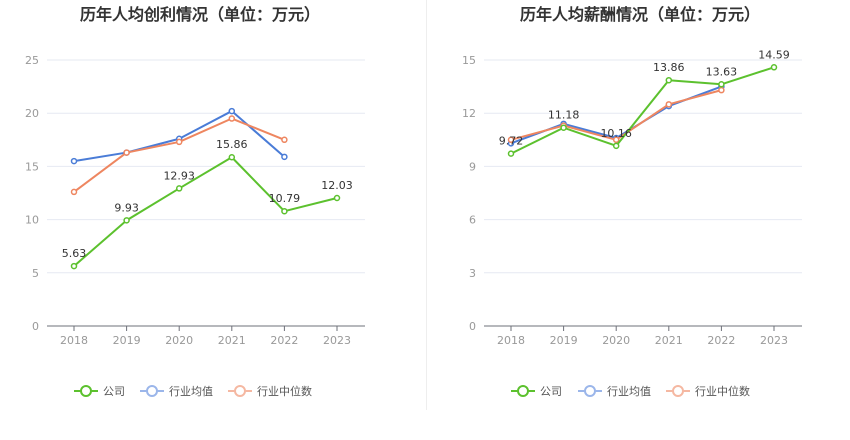 The height and width of the screenshot is (440, 850). I want to click on data-label: 9.93, so click(126, 207).